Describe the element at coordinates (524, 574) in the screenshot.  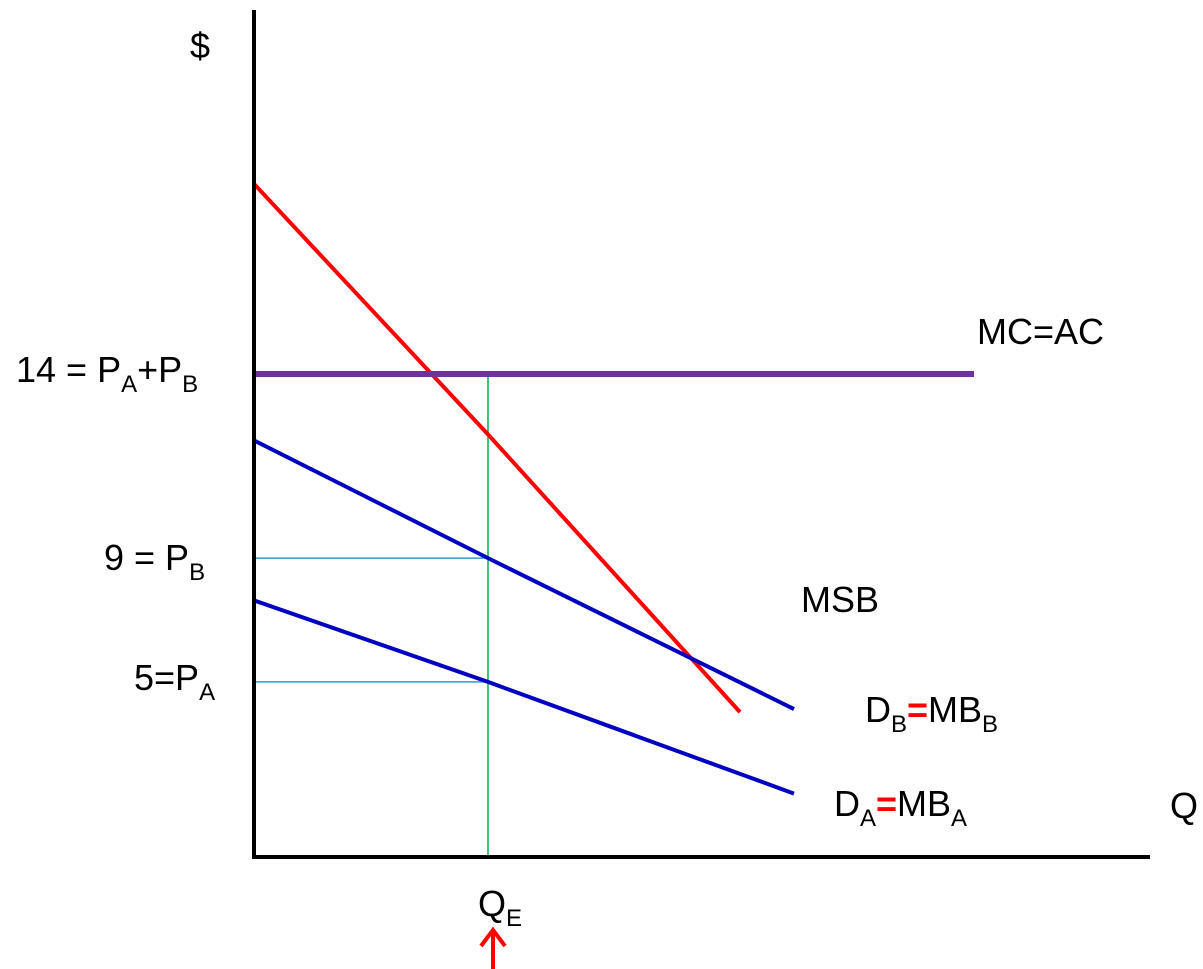
I see `db-mbb-curve` at that location.